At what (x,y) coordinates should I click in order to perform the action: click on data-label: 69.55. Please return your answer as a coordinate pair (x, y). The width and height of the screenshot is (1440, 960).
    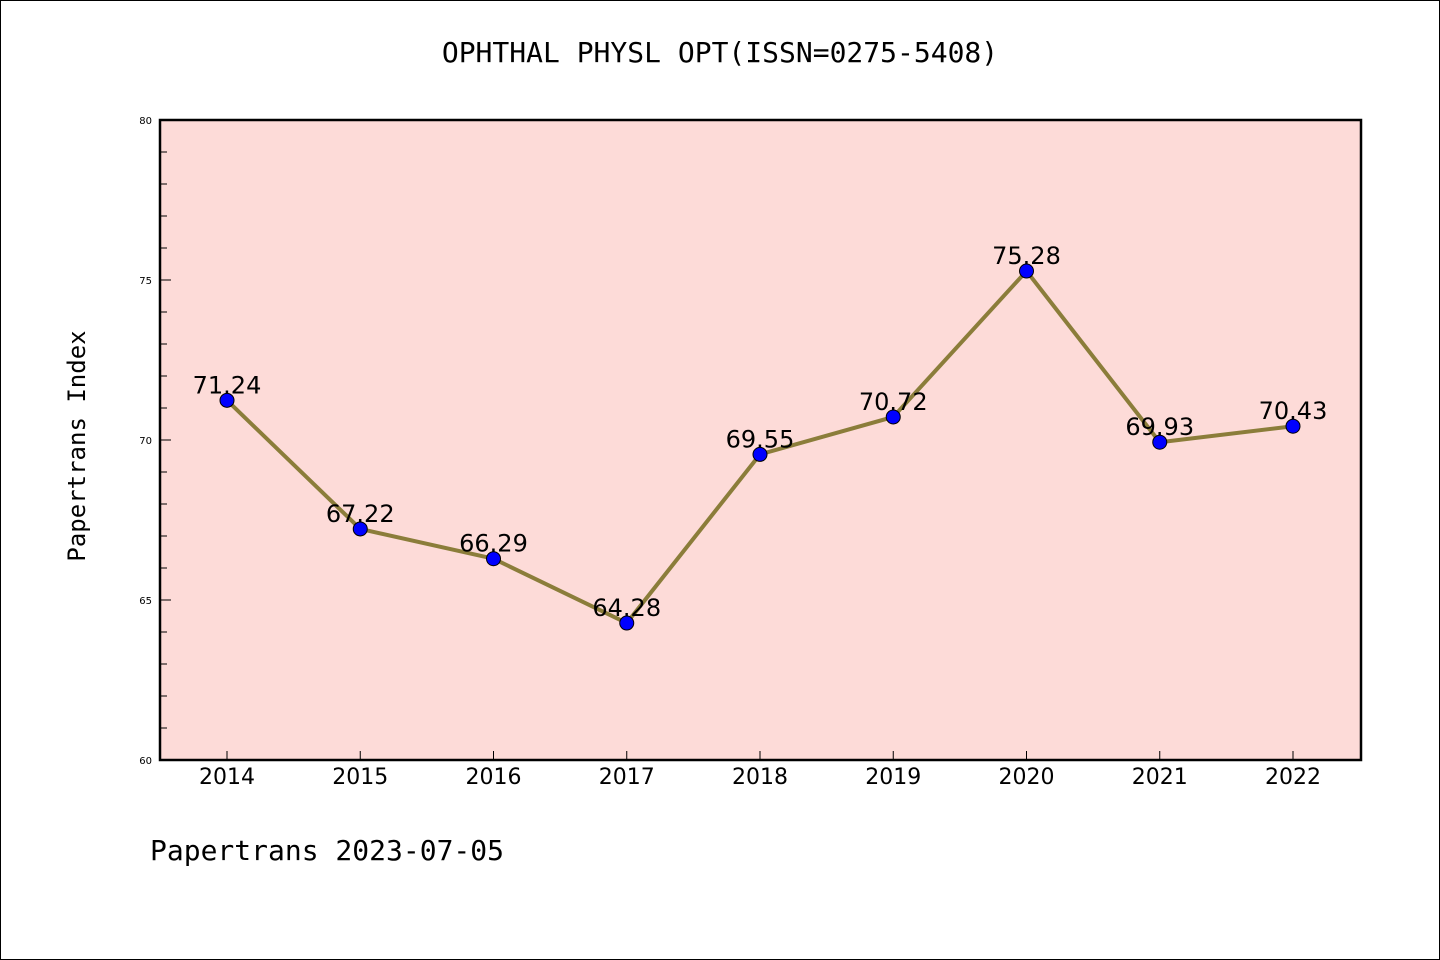
    Looking at the image, I should click on (760, 439).